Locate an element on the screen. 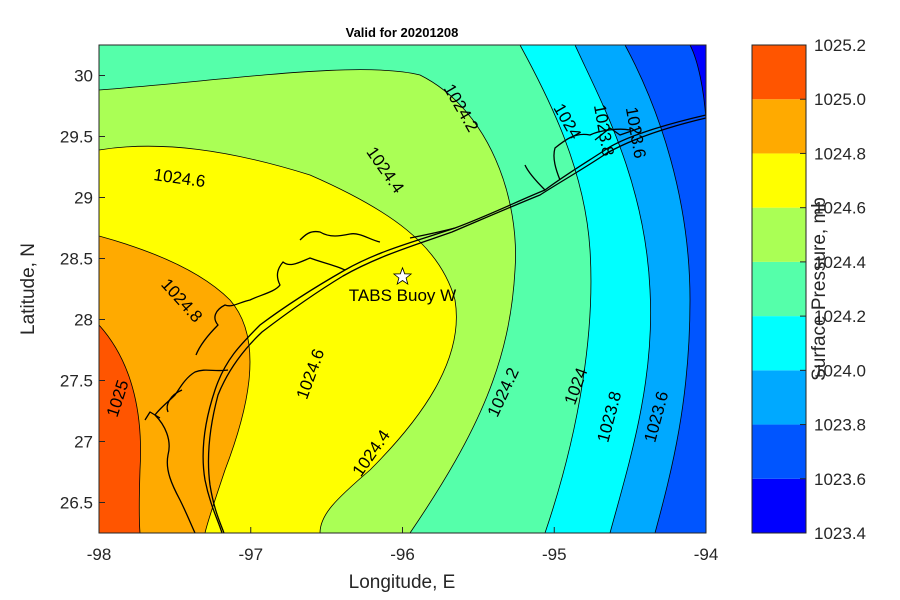 The image size is (900, 600). y-tick-label: 27 is located at coordinates (83, 442).